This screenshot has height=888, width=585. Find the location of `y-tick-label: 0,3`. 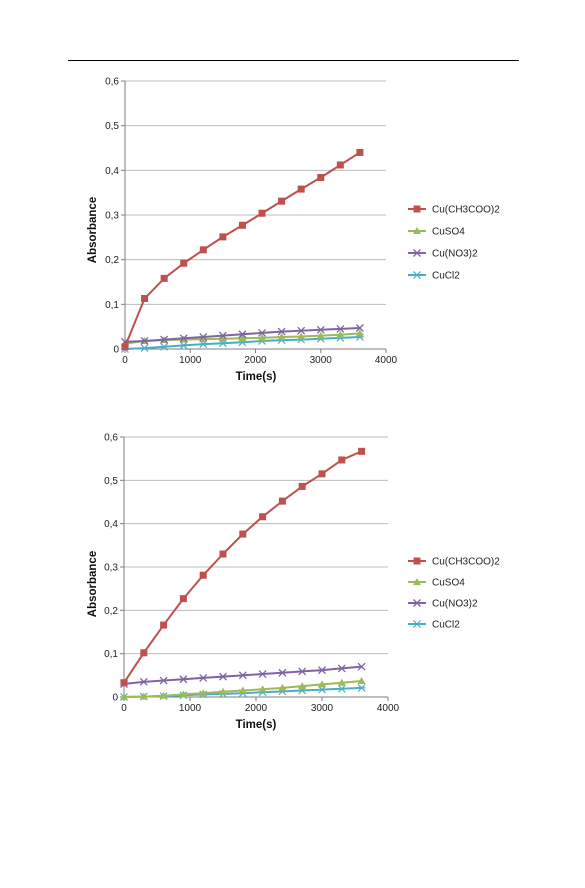

y-tick-label: 0,3 is located at coordinates (112, 216).